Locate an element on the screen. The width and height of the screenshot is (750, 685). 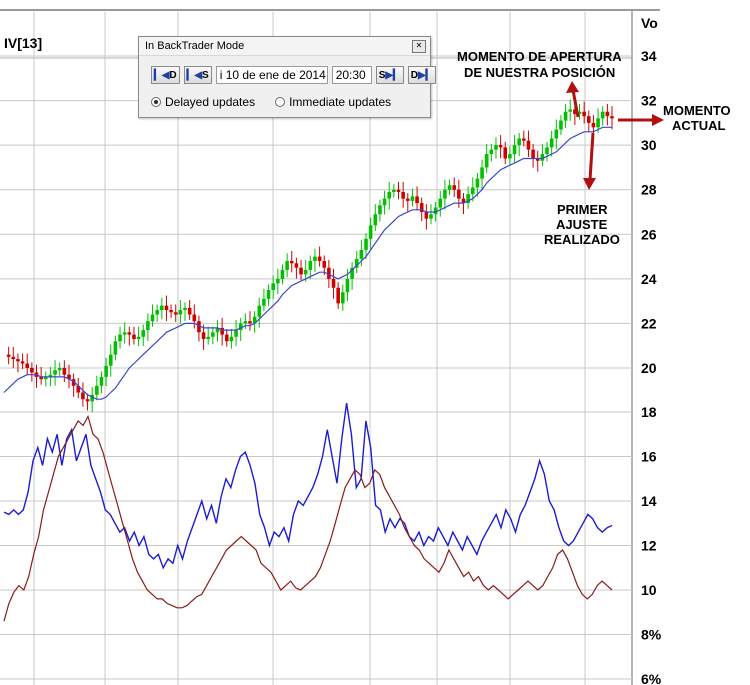
delayed-updates-label: Delayed updates is located at coordinates (210, 102).